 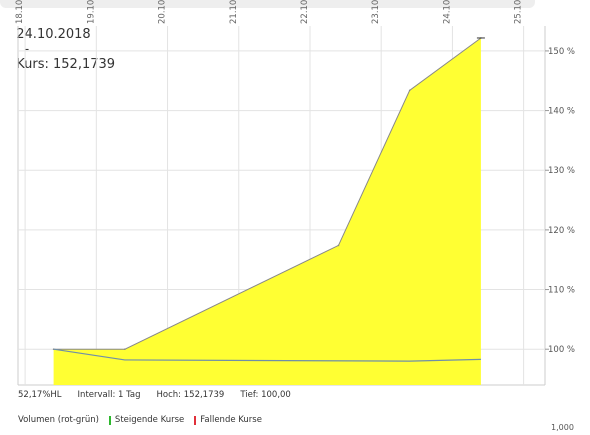 What do you see at coordinates (190, 395) in the screenshot?
I see `high-value: Hoch: 152,1739` at bounding box center [190, 395].